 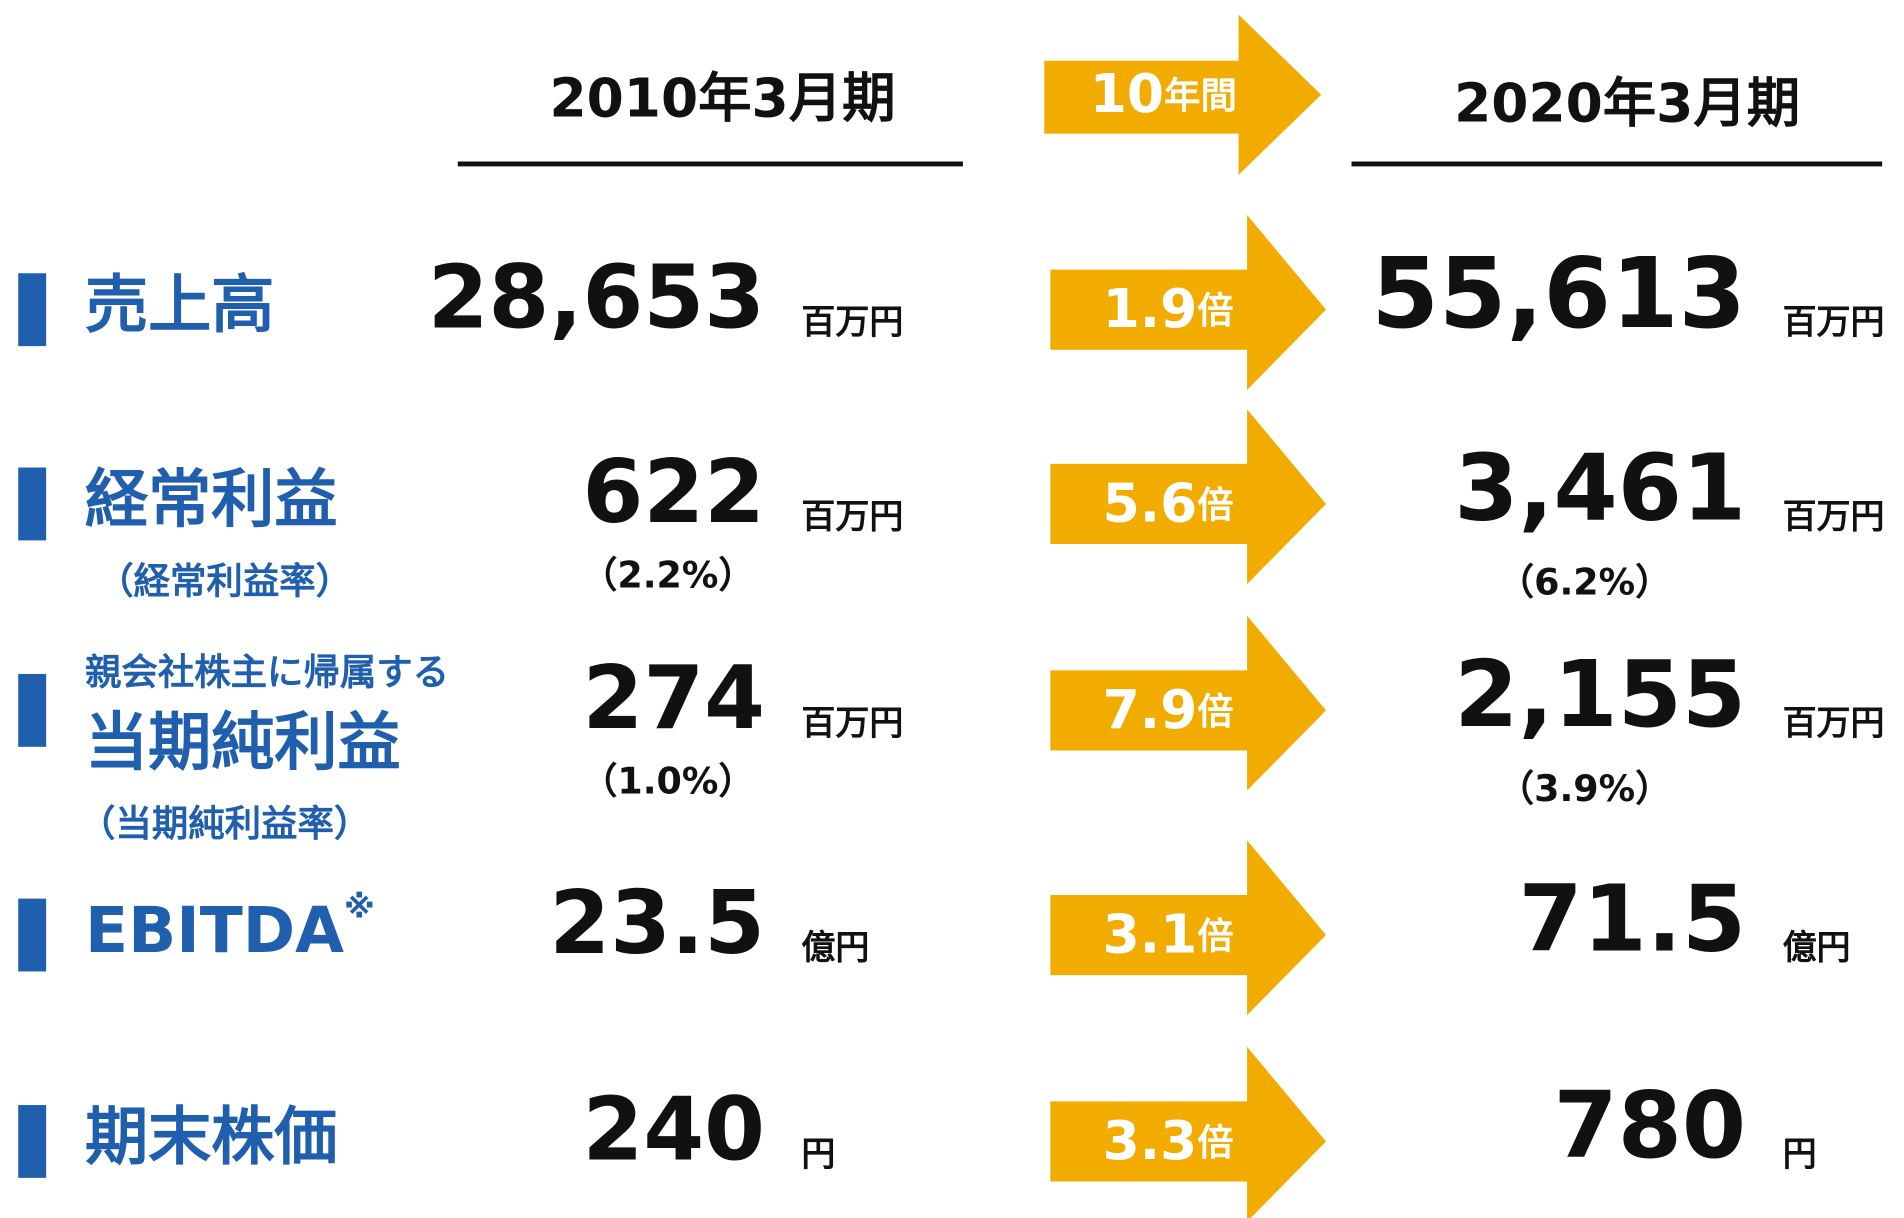 I want to click on multiplier: 3.3倍, so click(x=1168, y=1140).